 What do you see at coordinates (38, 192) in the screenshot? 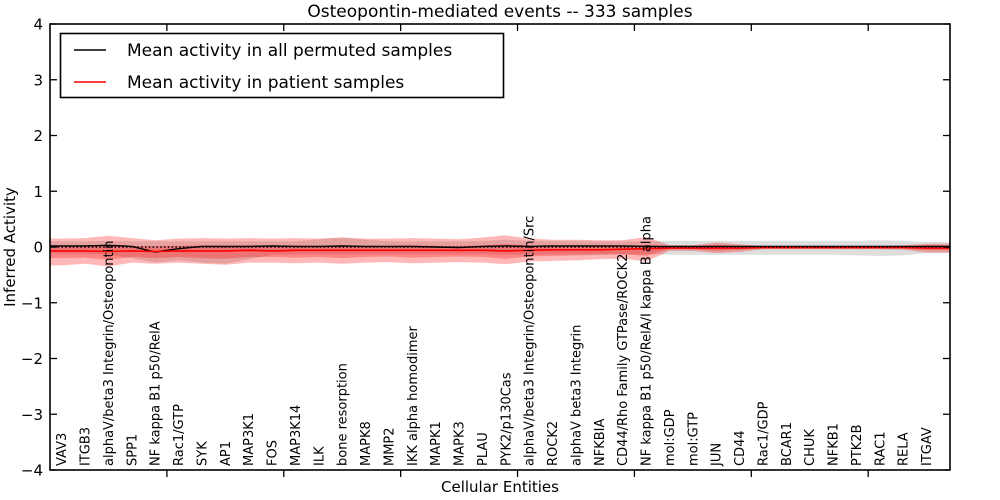
I see `y-tick-label: 1` at bounding box center [38, 192].